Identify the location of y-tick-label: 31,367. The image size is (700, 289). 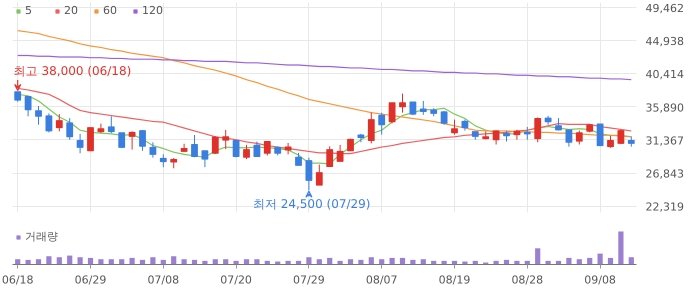
(665, 141).